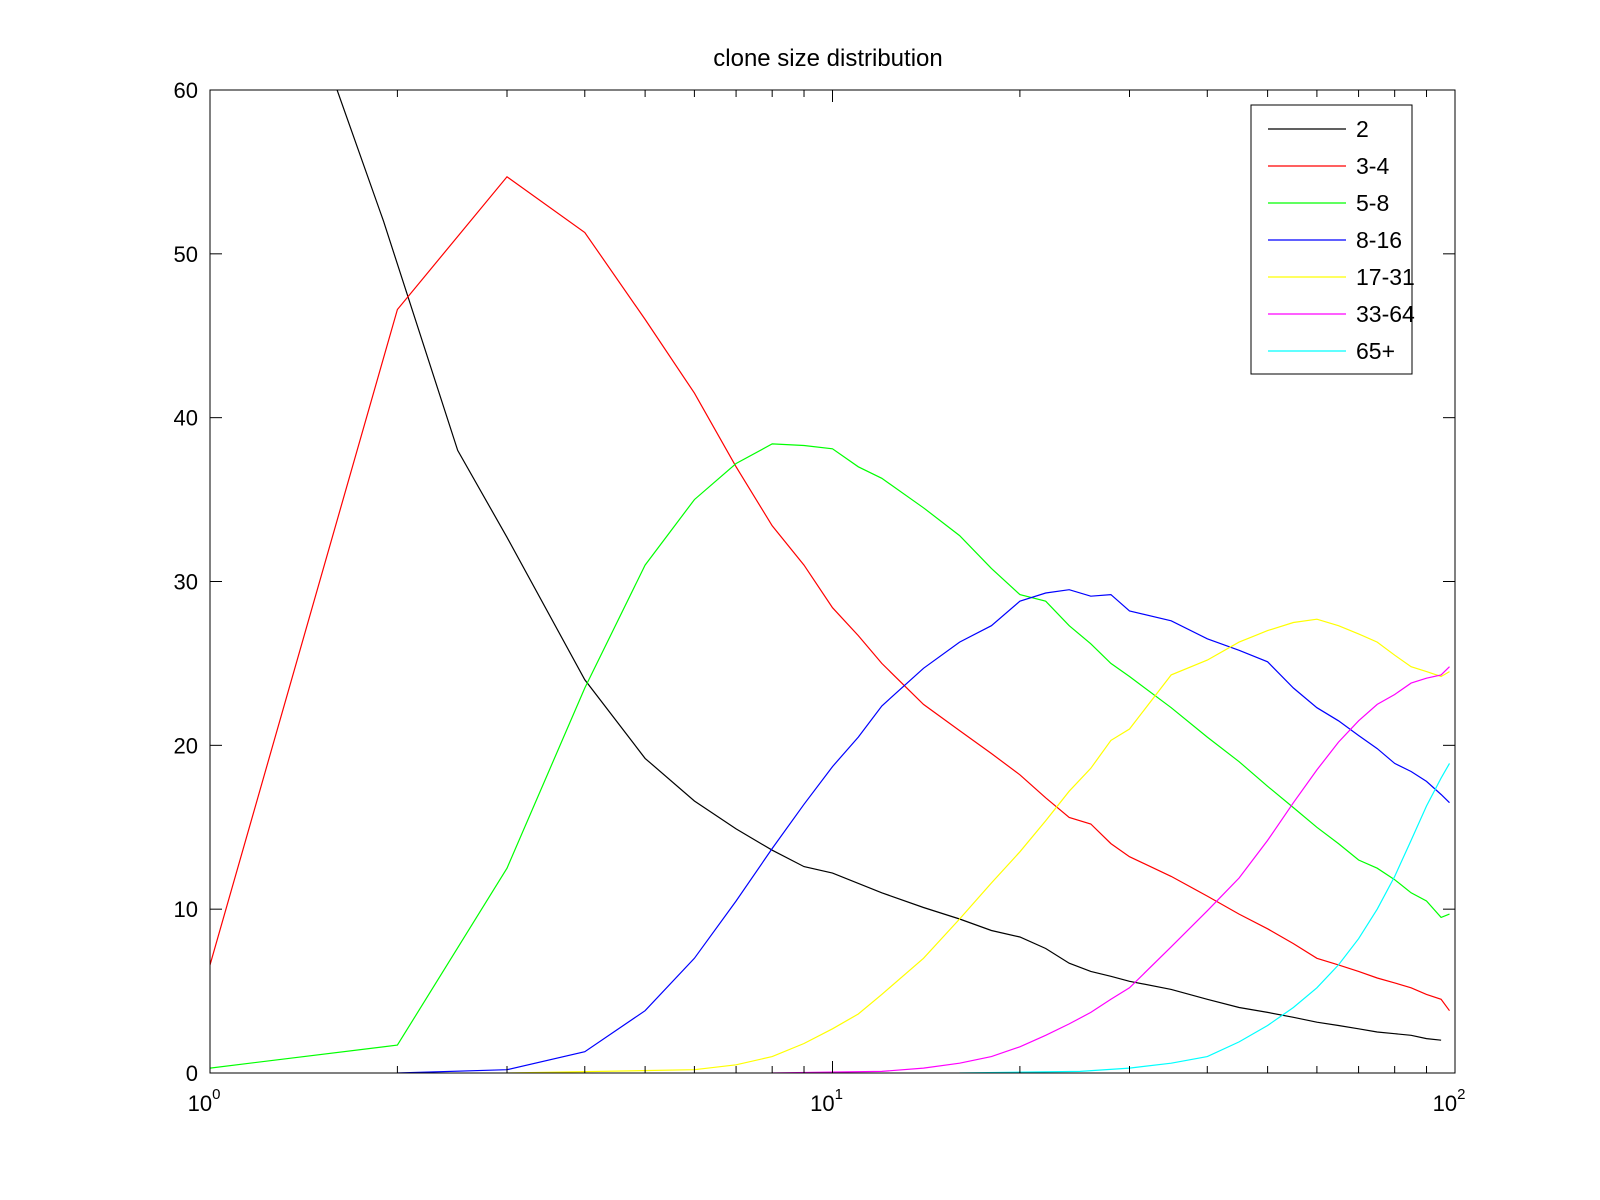  What do you see at coordinates (192, 1073) in the screenshot?
I see `y-tick-label: 0` at bounding box center [192, 1073].